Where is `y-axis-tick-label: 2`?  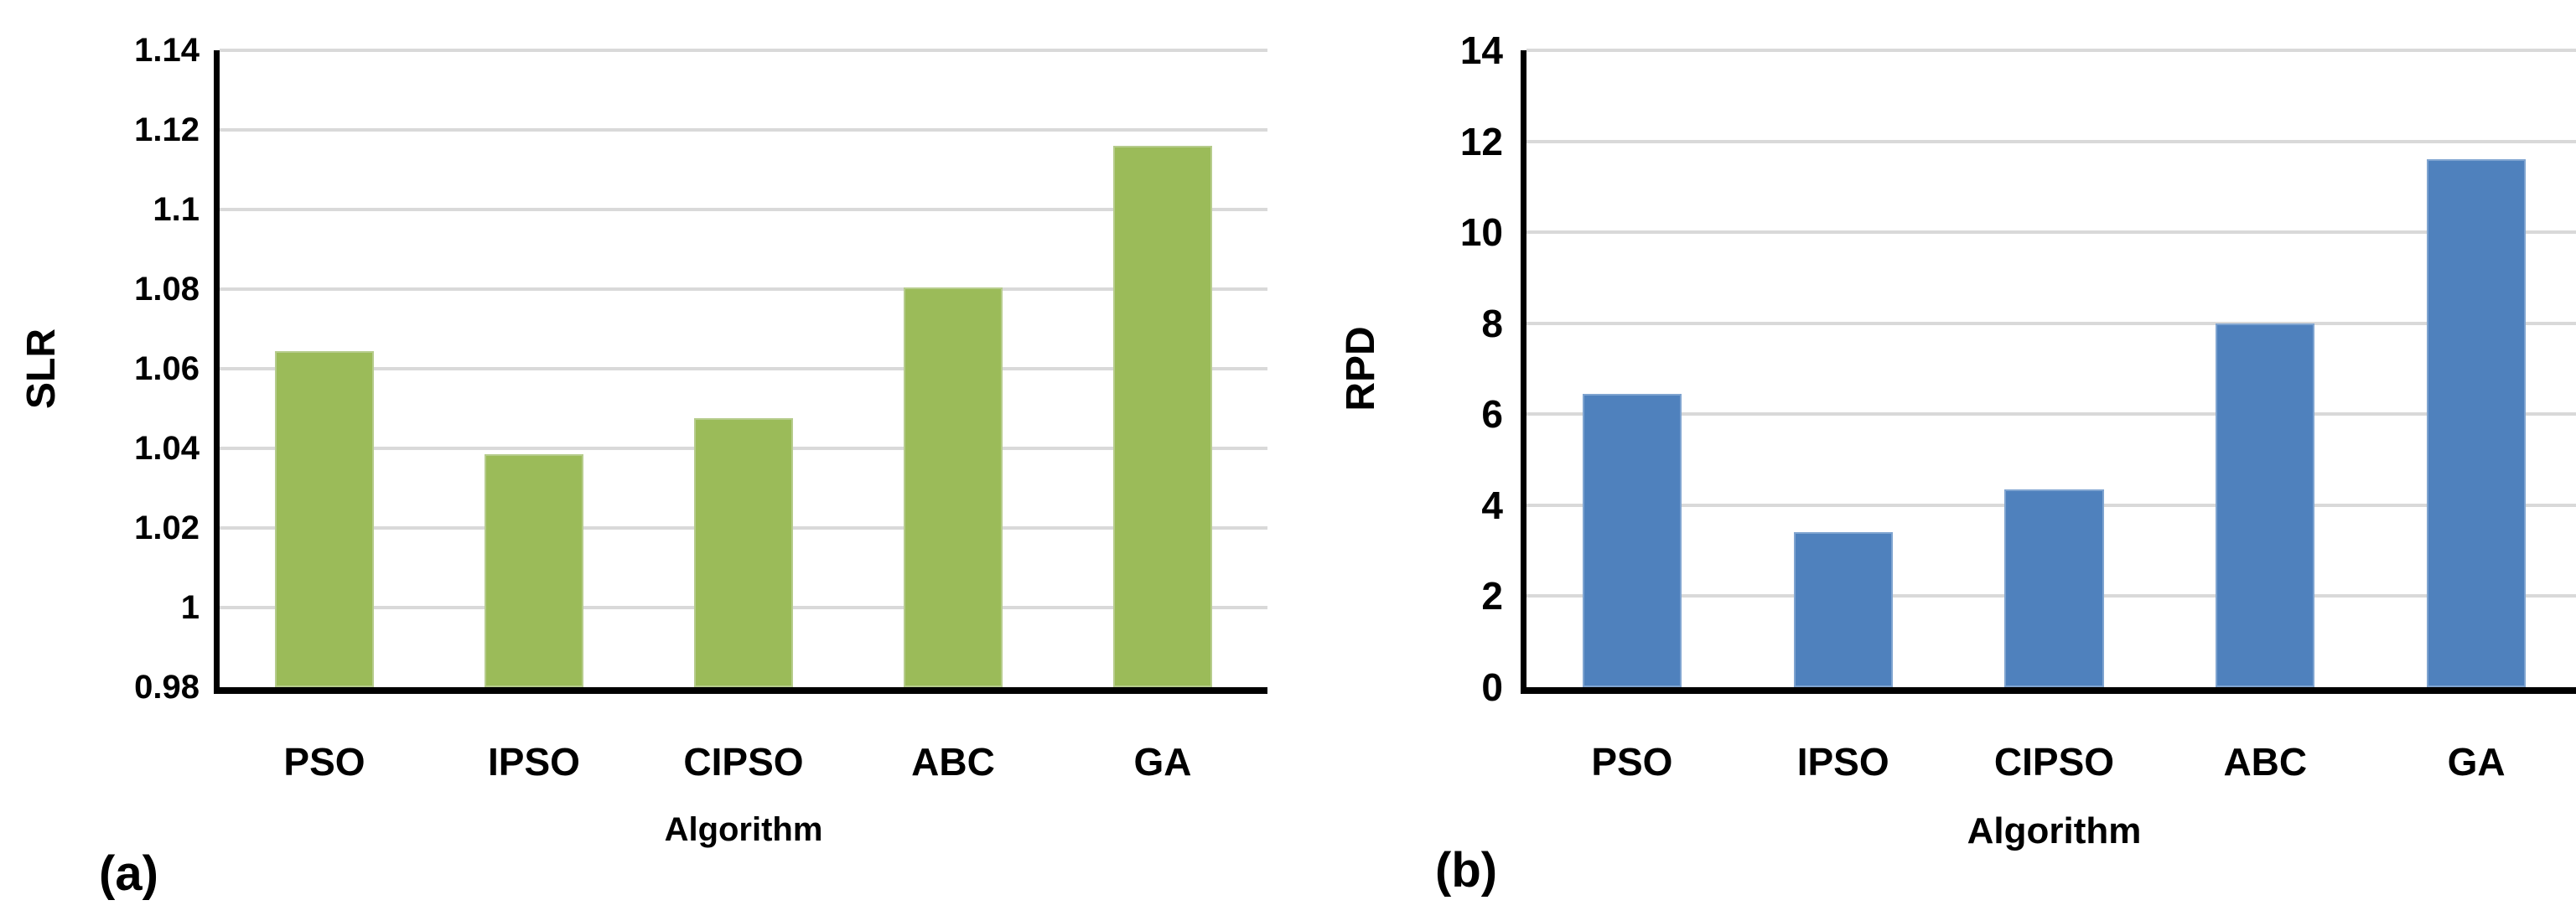
y-axis-tick-label: 2 is located at coordinates (1492, 596).